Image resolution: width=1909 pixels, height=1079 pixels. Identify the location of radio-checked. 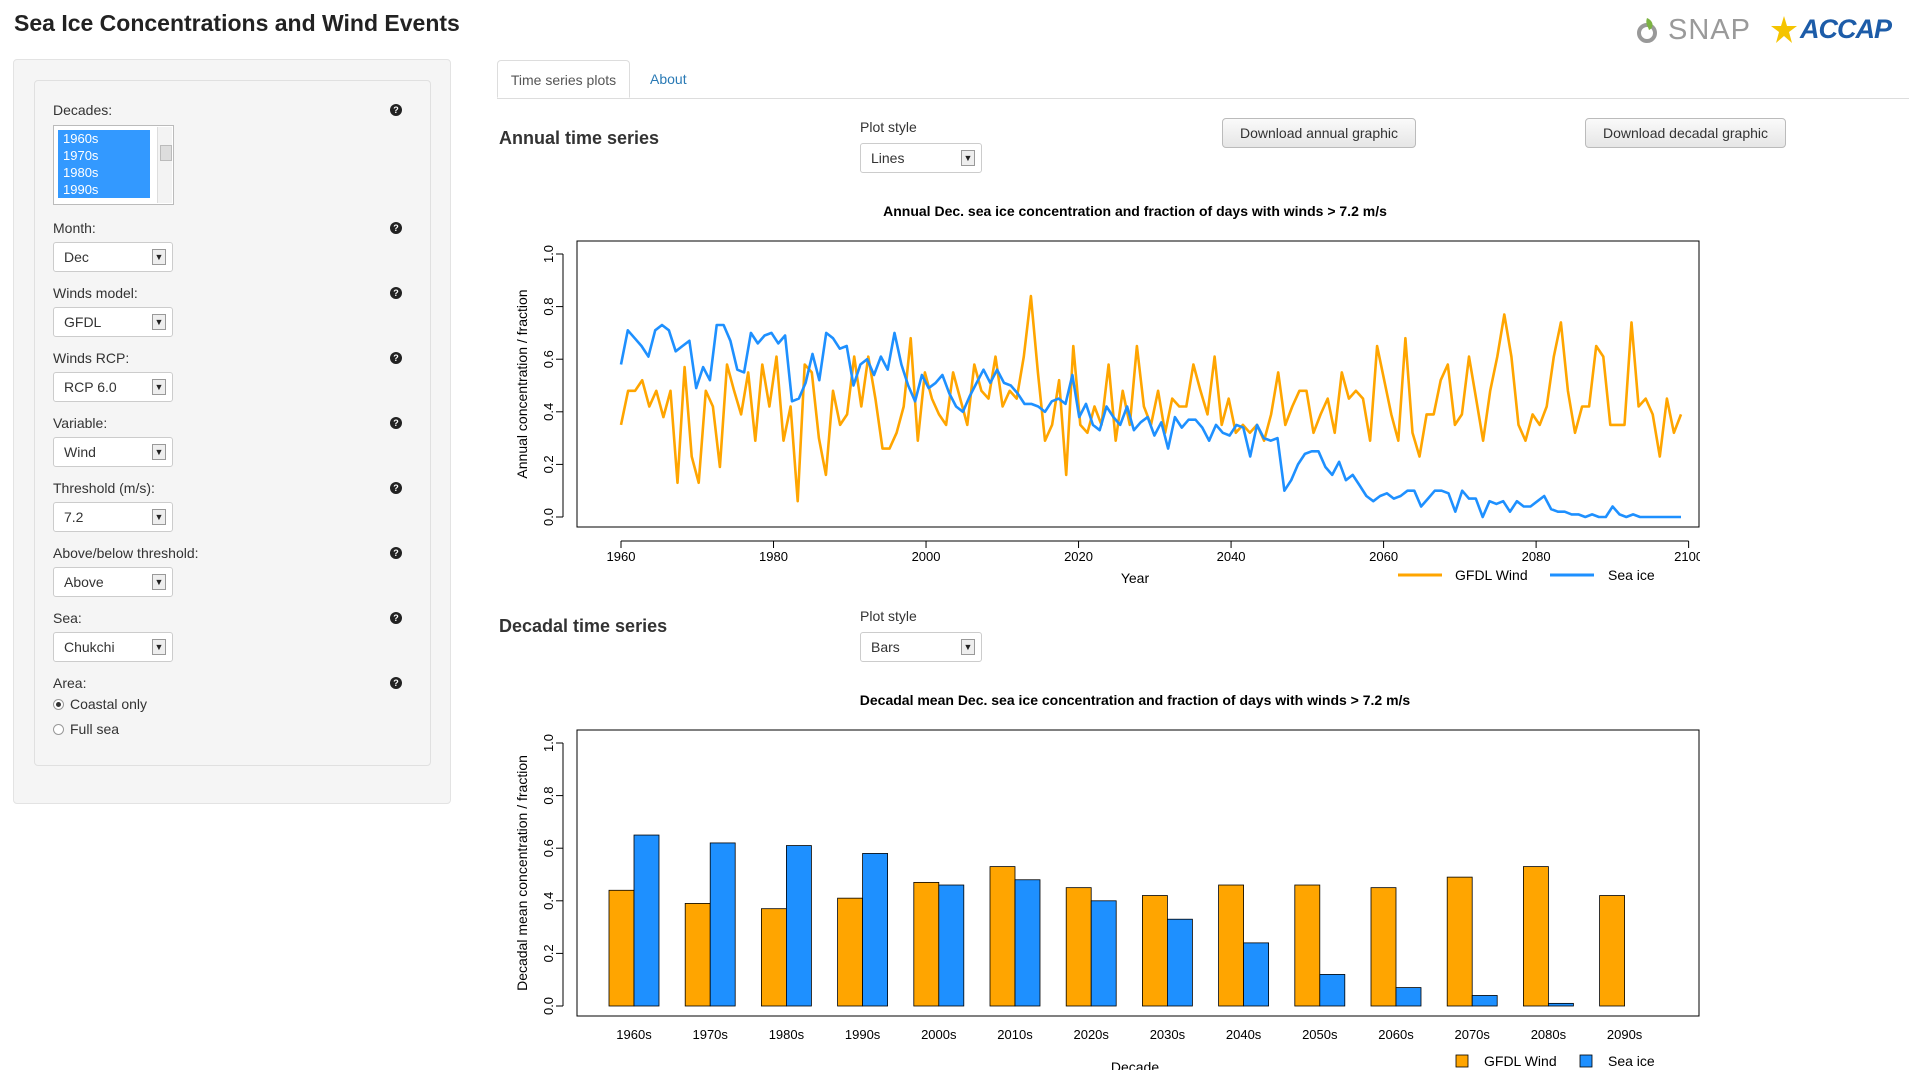
(58, 704).